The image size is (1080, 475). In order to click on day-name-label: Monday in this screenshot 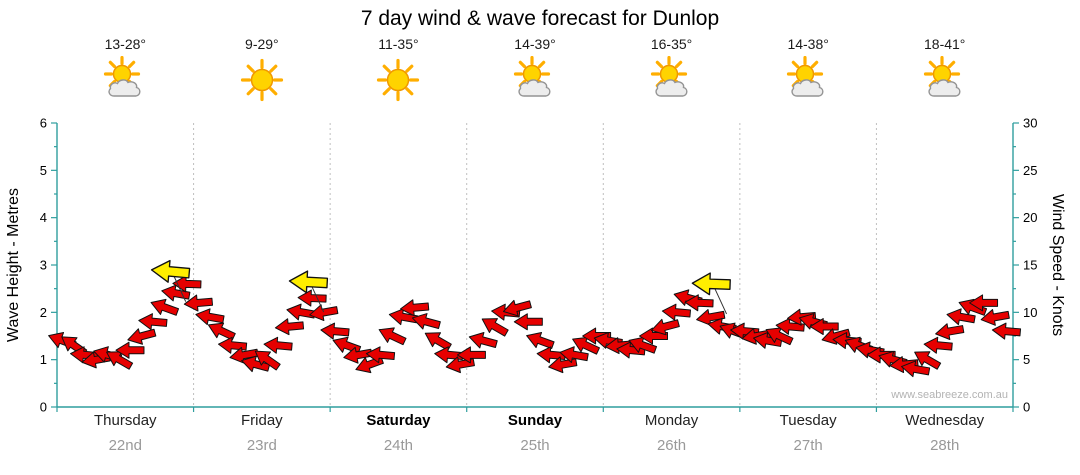, I will do `click(671, 420)`.